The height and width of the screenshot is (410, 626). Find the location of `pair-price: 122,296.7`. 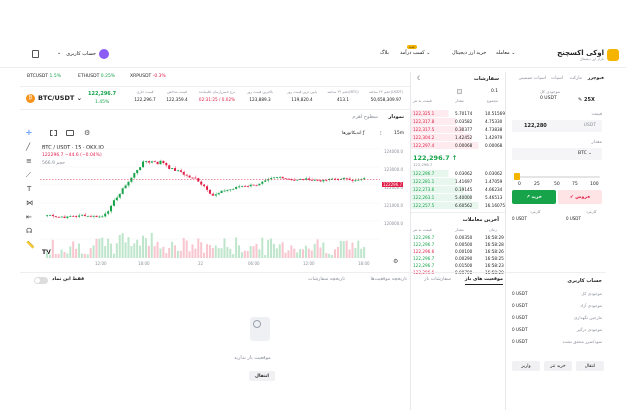

pair-price: 122,296.7 is located at coordinates (102, 94).